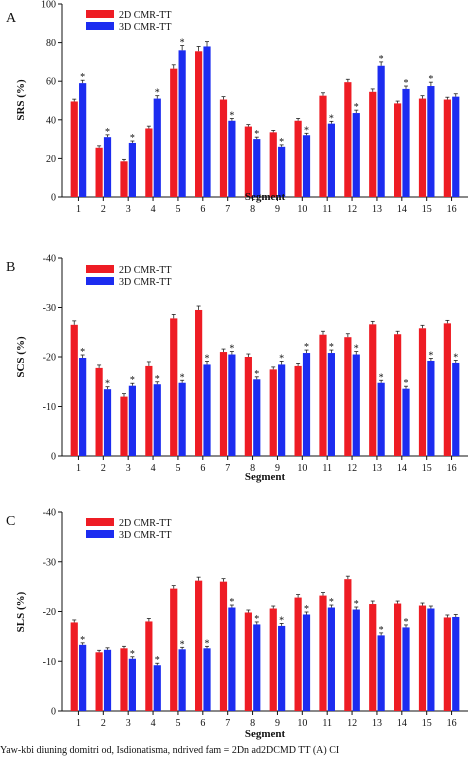 Image resolution: width=474 pixels, height=758 pixels. I want to click on y-tick-label: -40, so click(49, 259).